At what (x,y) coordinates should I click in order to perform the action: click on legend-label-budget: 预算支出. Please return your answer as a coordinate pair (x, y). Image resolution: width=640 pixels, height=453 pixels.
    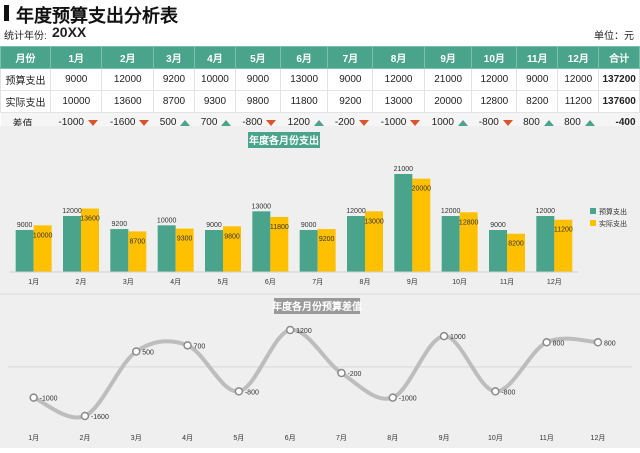
    Looking at the image, I should click on (613, 211).